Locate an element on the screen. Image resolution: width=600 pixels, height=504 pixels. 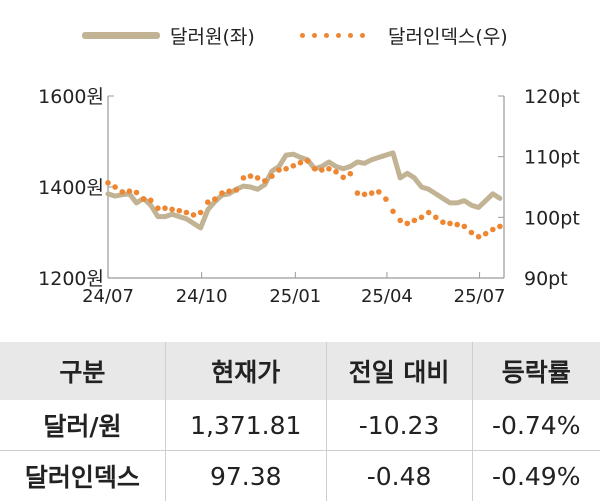
y-left-tick-label: 1400원 is located at coordinates (71, 188).